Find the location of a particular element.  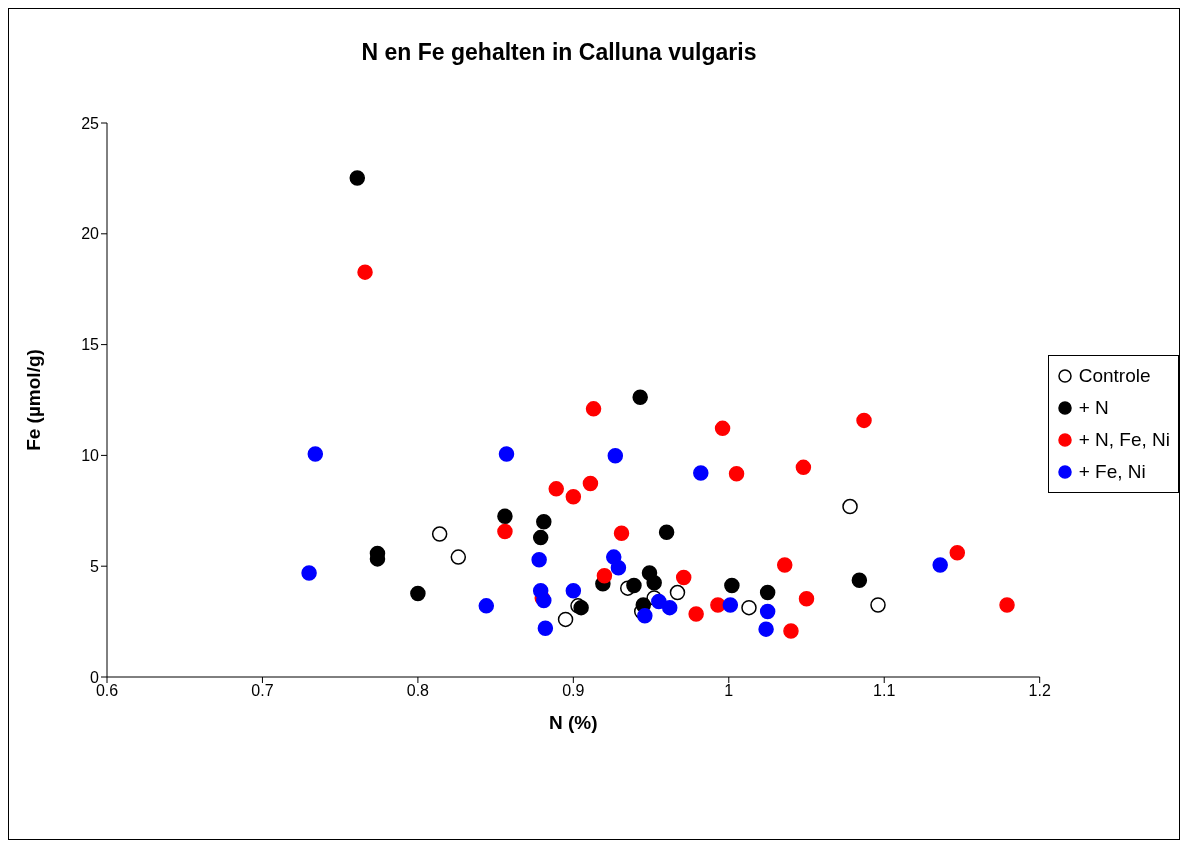

x-tick-label: 0.6 is located at coordinates (107, 691).